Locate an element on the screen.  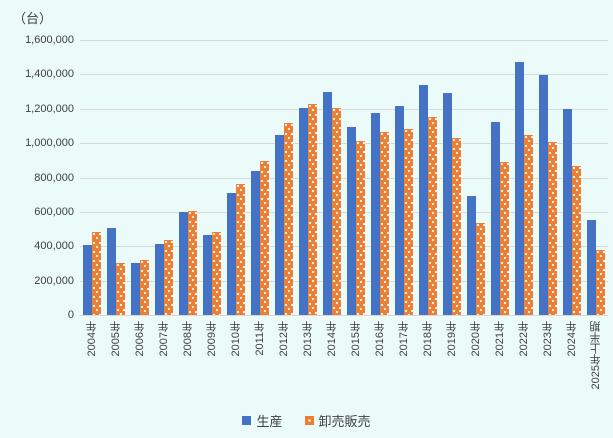
x-axis-tick-label: 2017年 is located at coordinates (404, 339).